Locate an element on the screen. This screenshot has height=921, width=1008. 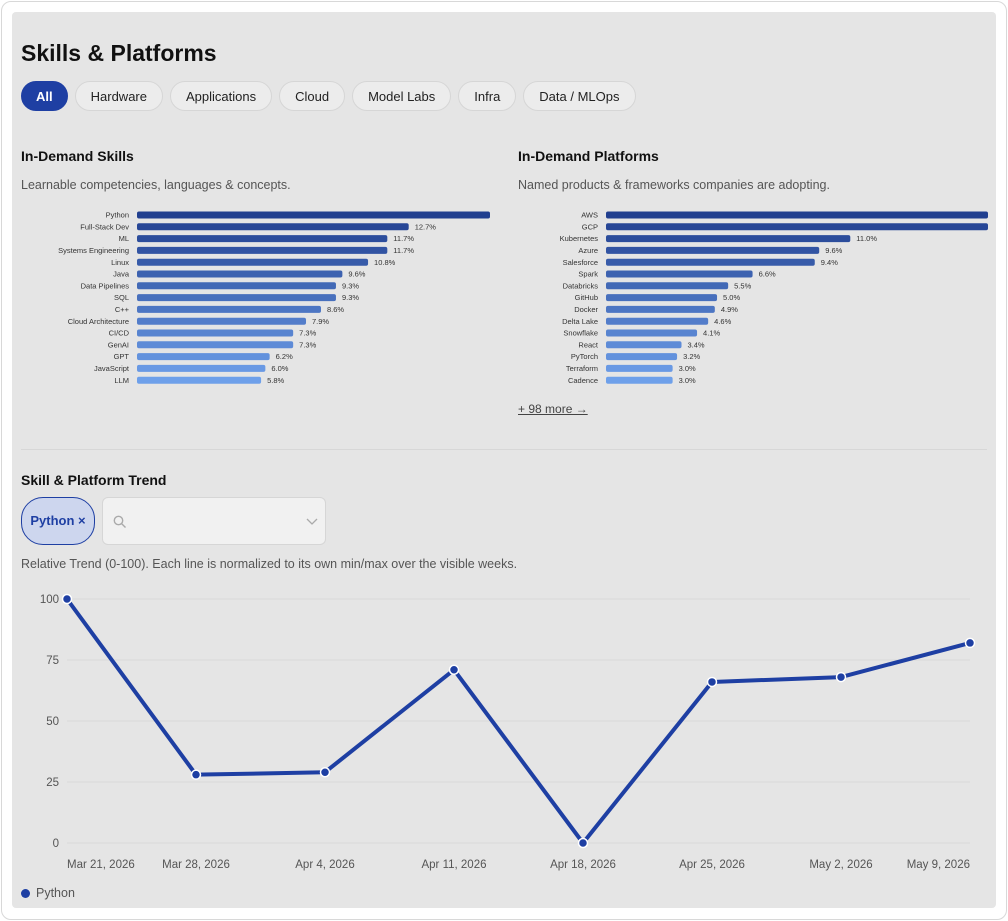
skill-label-ml: ML is located at coordinates (124, 238).